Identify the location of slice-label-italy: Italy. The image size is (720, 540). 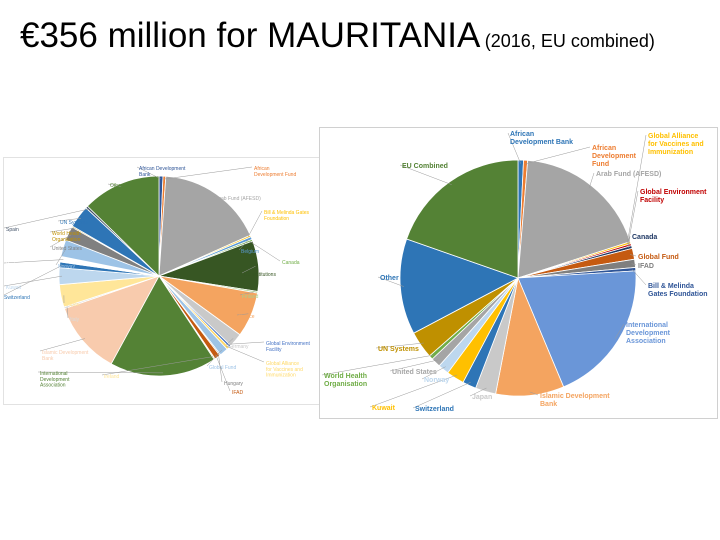
(75, 320).